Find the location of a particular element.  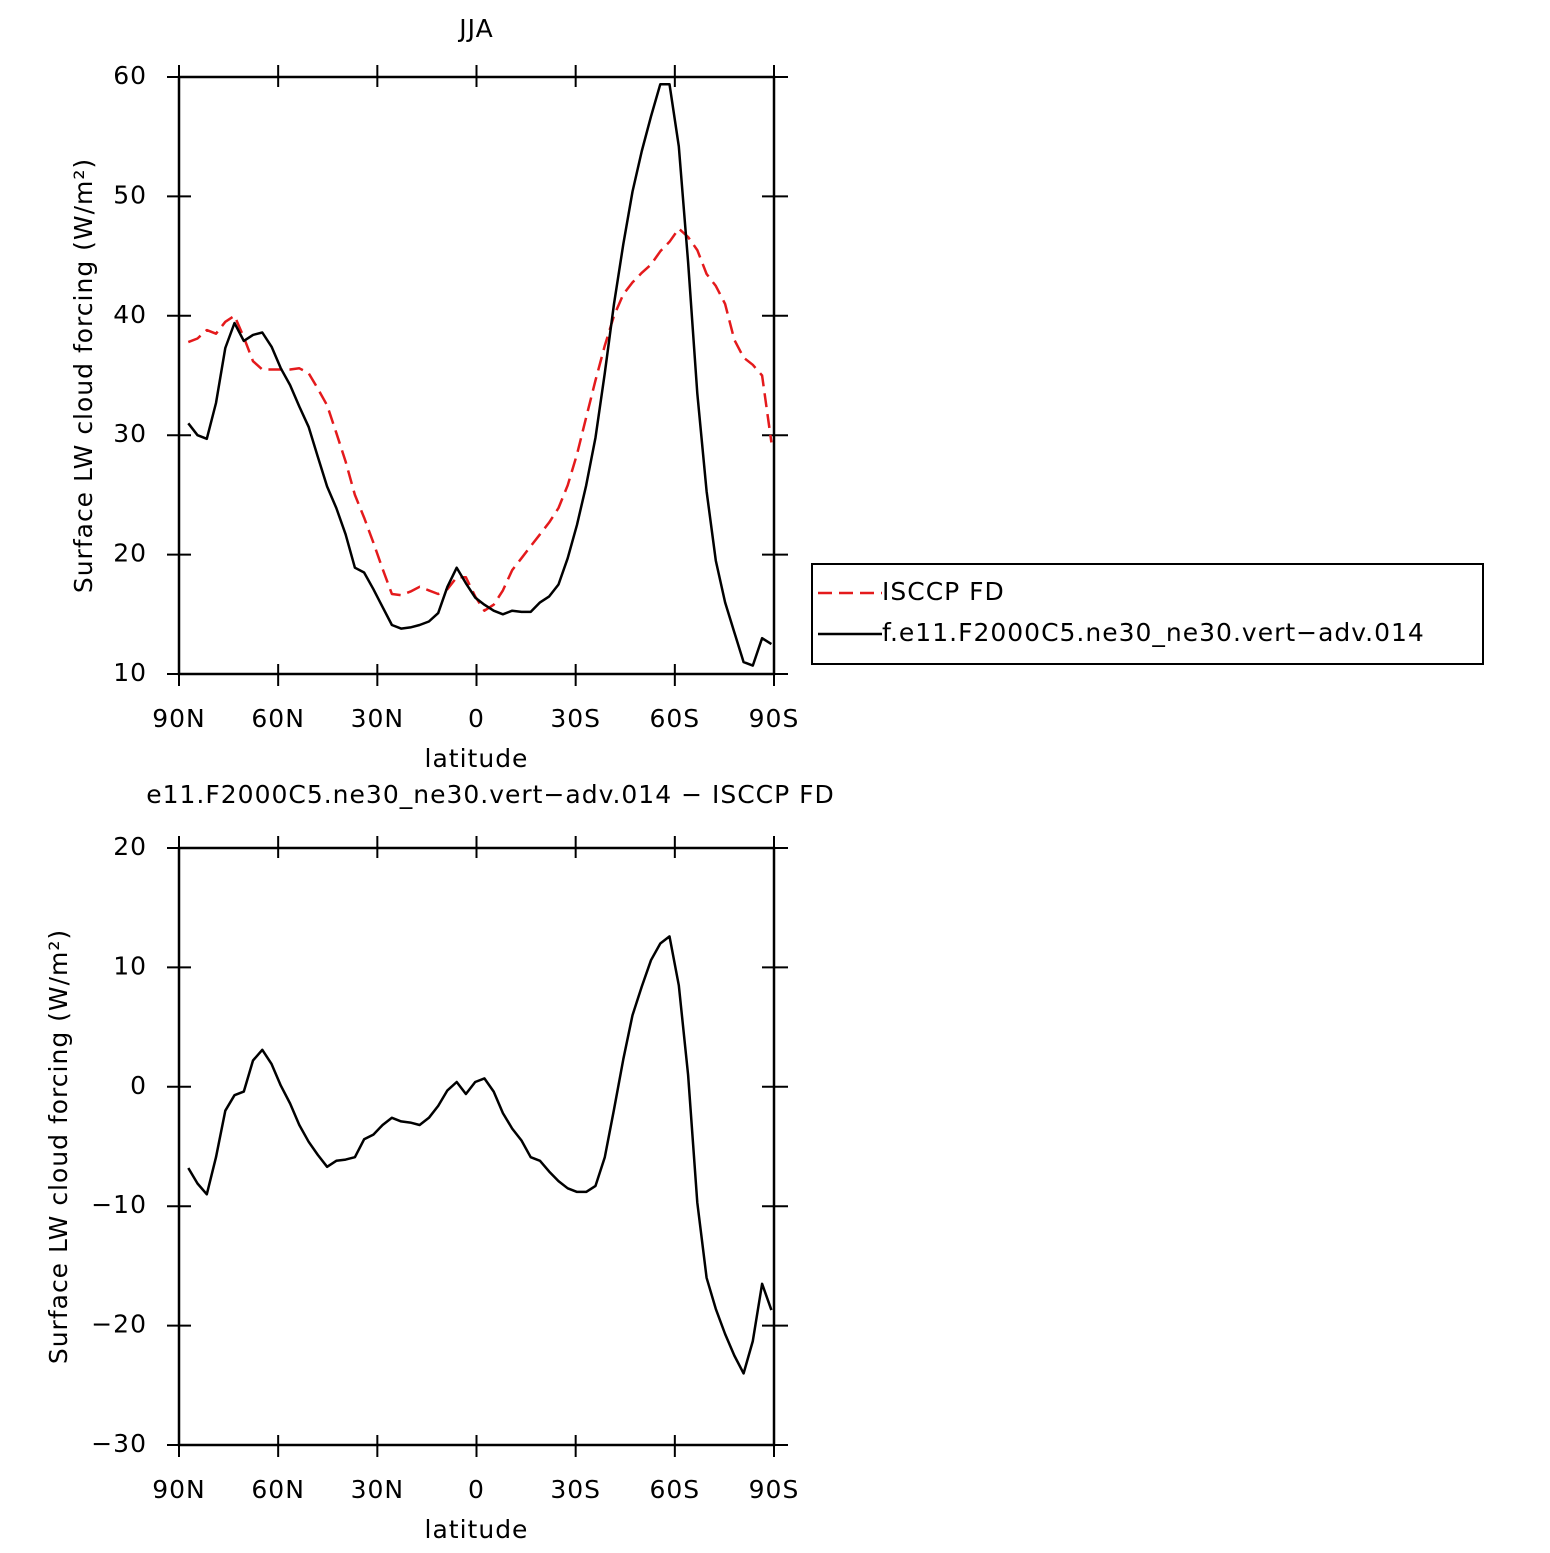

y-tick-label: 30 is located at coordinates (130, 433).